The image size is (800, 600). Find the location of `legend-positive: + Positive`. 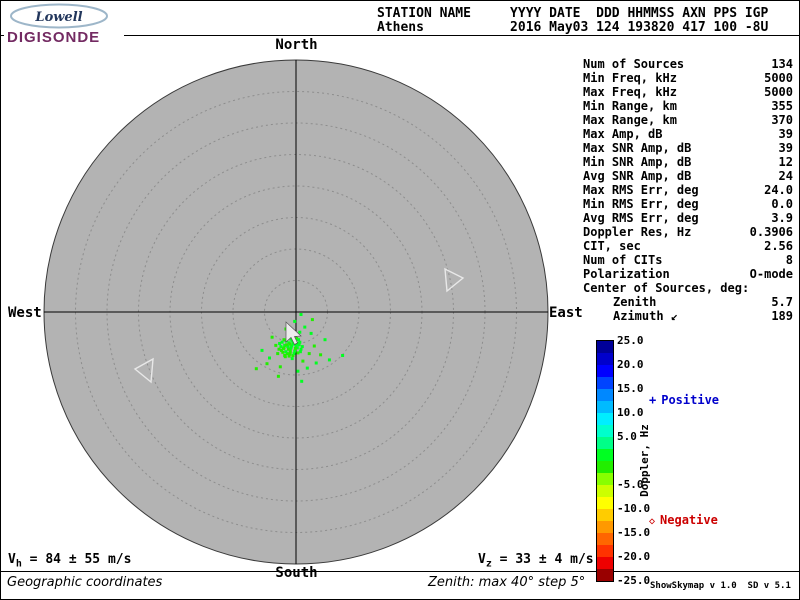

legend-positive: + Positive is located at coordinates (684, 400).